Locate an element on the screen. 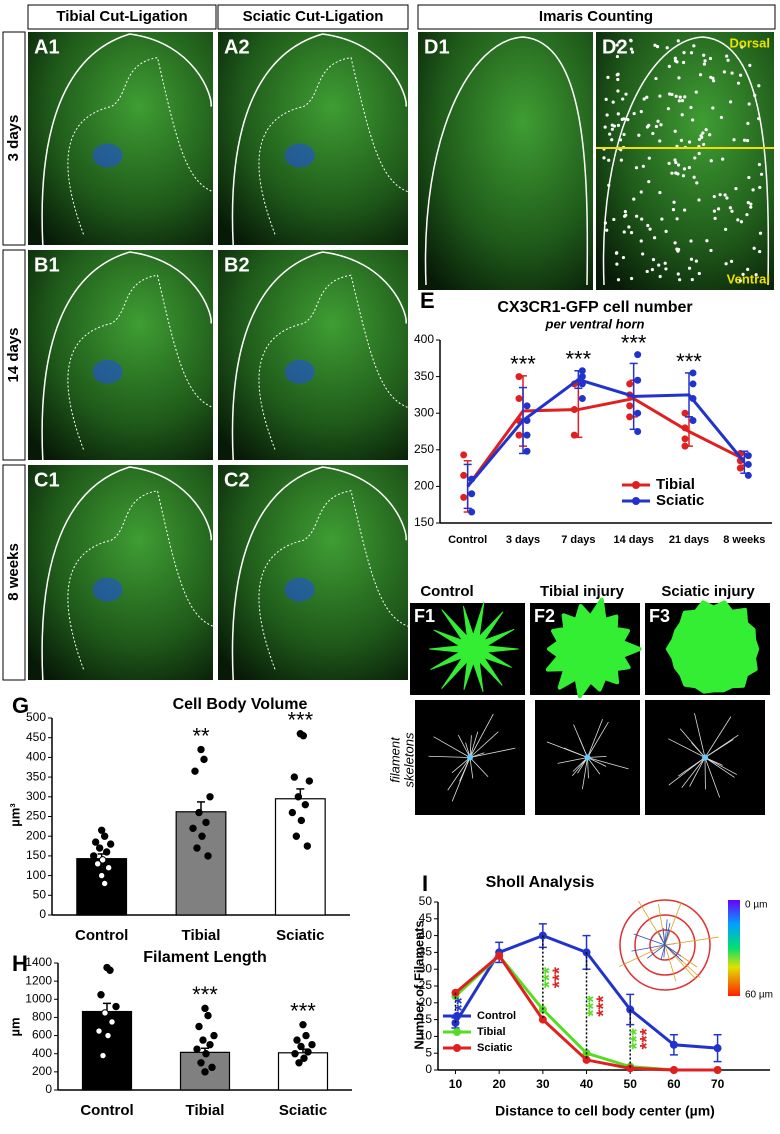 This screenshot has width=780, height=1134. panel-label: F2 is located at coordinates (544, 616).